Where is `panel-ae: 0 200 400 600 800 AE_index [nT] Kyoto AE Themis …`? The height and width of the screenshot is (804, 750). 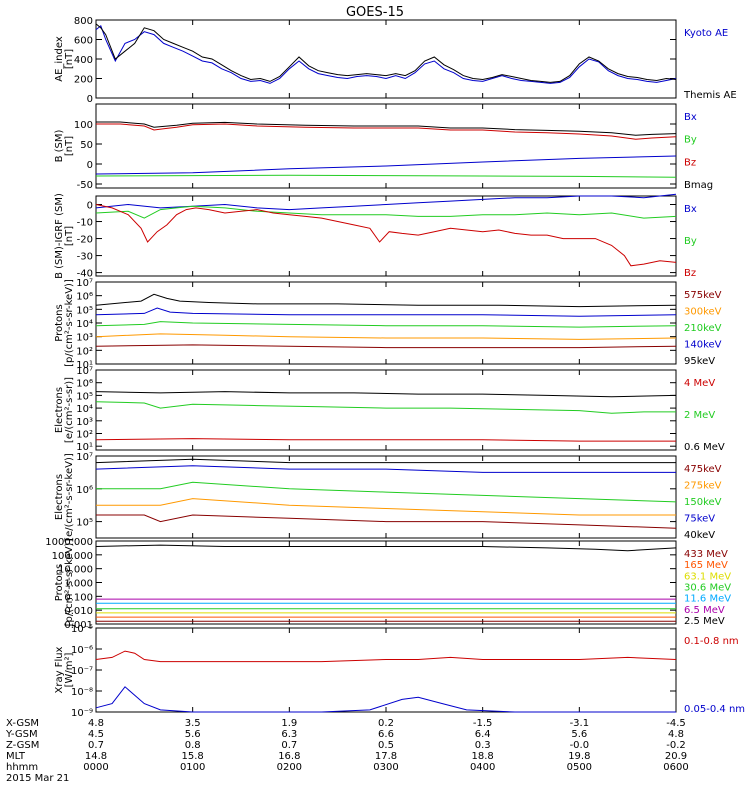
panel-ae: 0 200 400 600 800 AE_index [nT] Kyoto AE Themis … is located at coordinates (395, 60).